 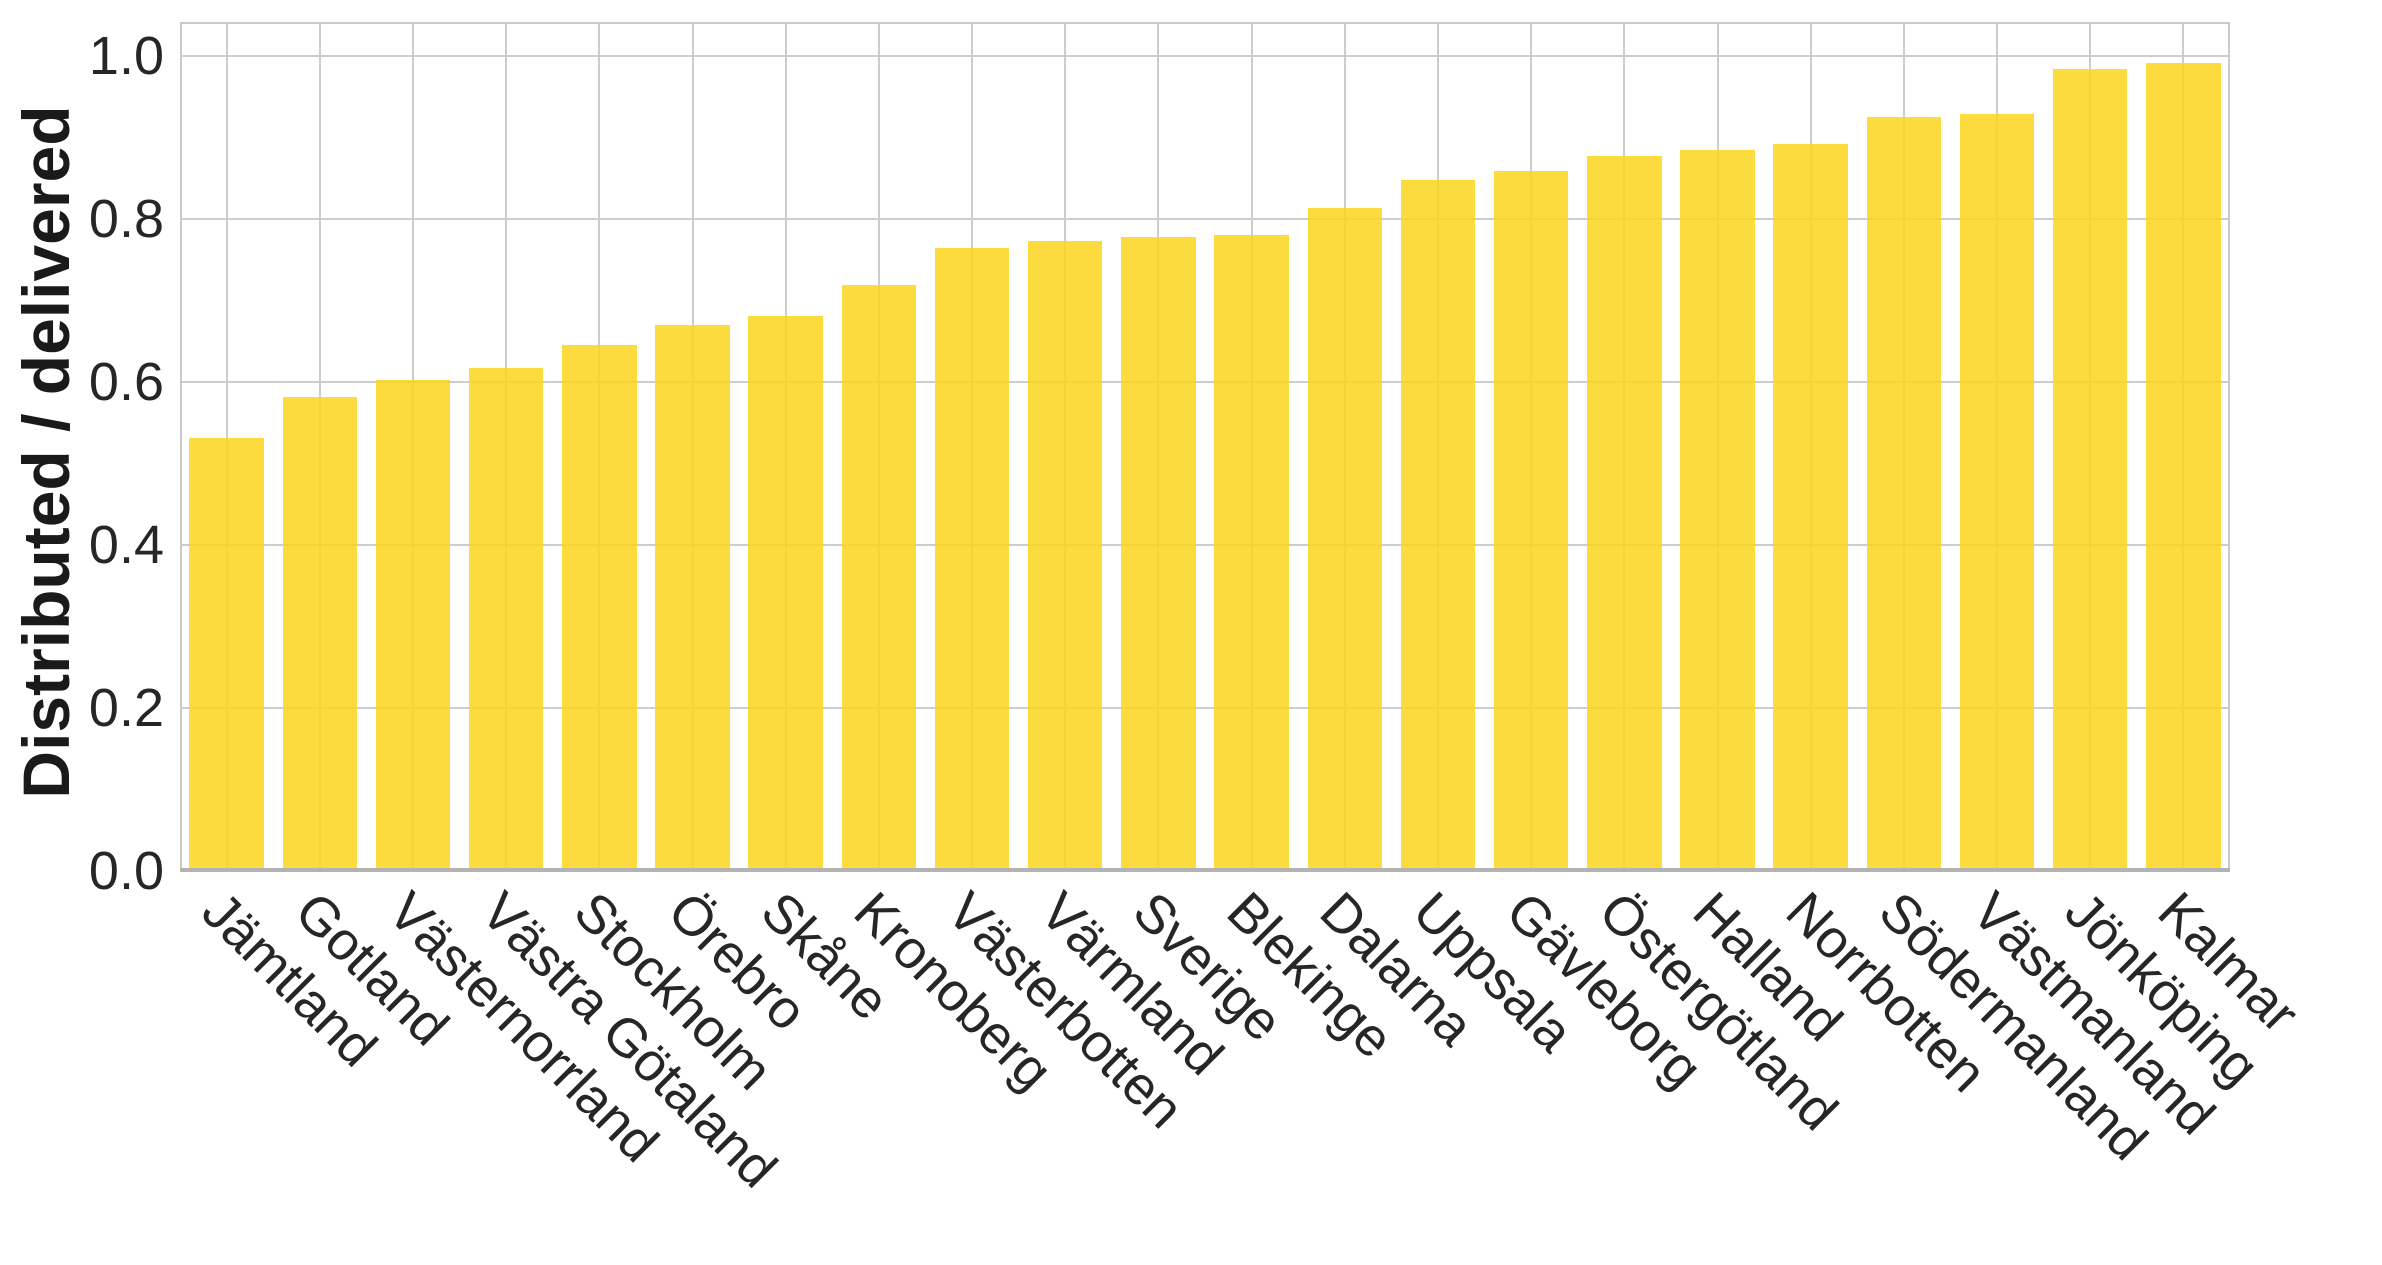 What do you see at coordinates (1065, 556) in the screenshot?
I see `bar-värmland` at bounding box center [1065, 556].